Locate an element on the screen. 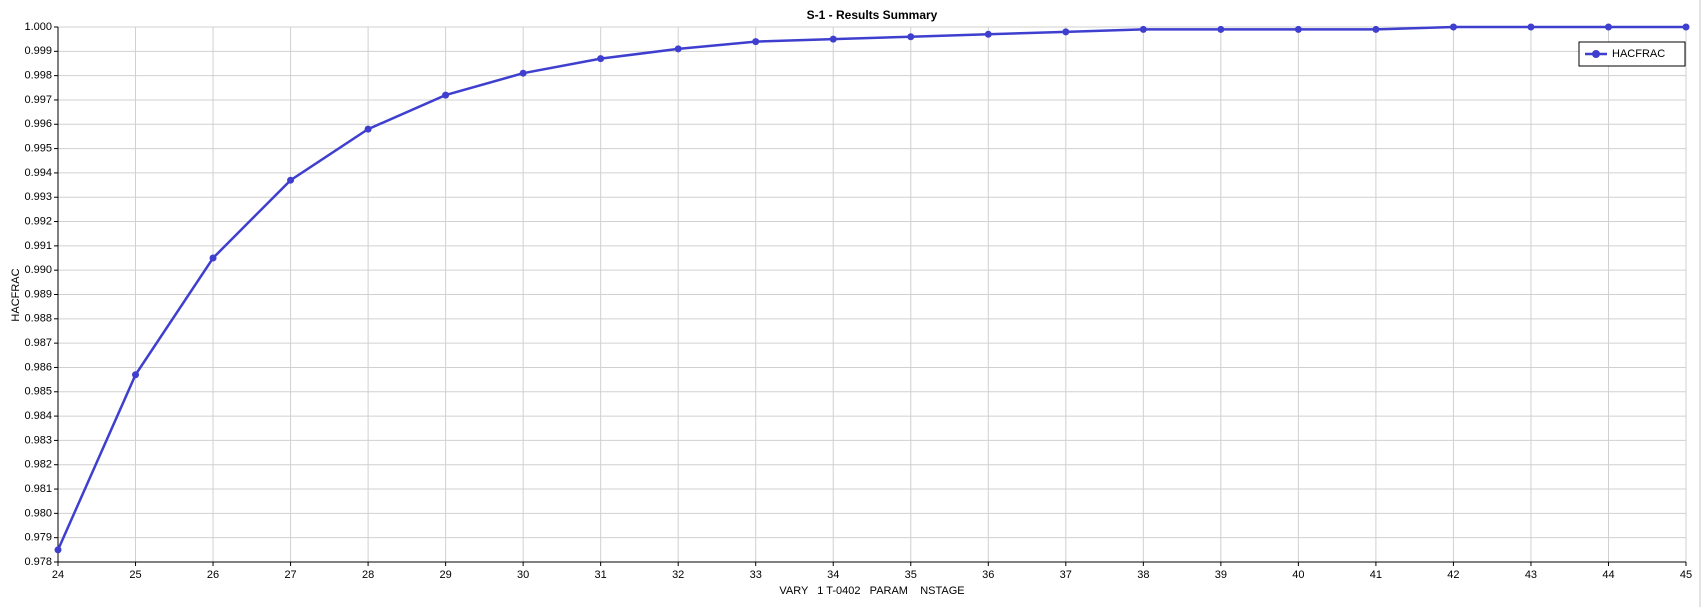 This screenshot has height=607, width=1708. x-tick-label: 33 is located at coordinates (756, 575).